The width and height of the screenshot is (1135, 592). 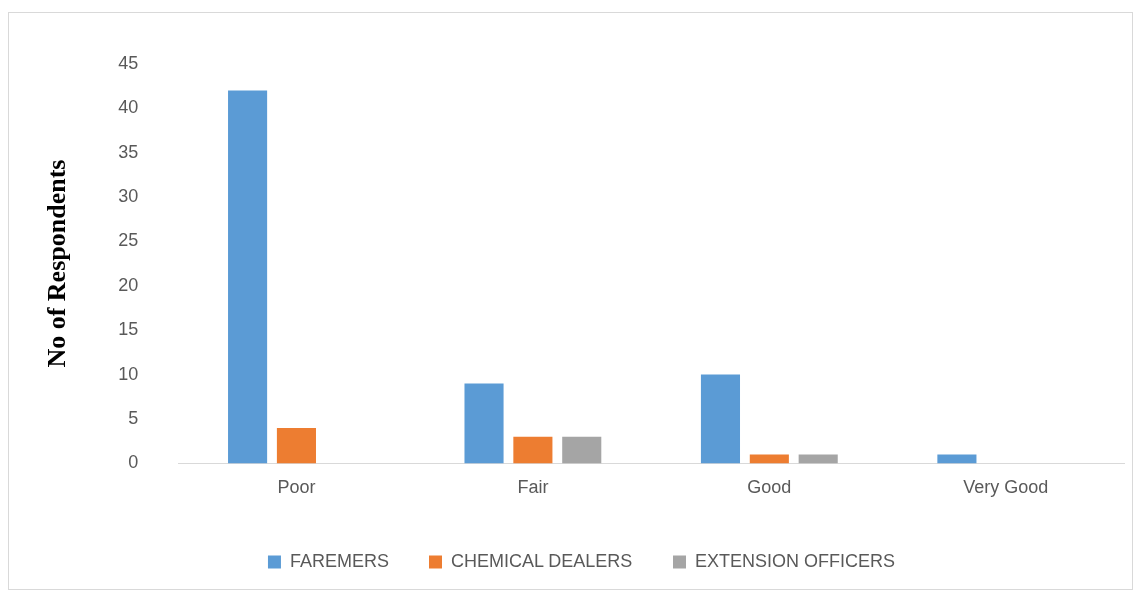 I want to click on x-tick-label: Good, so click(x=769, y=487).